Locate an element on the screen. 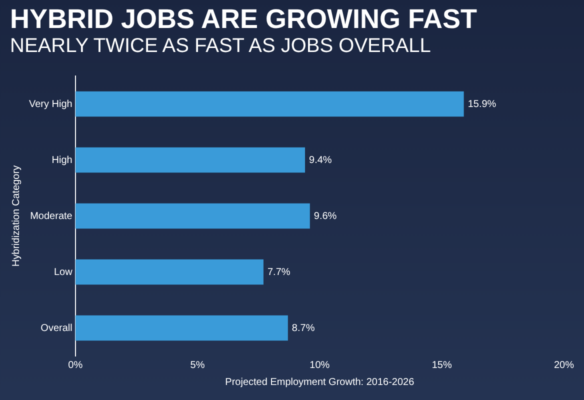 The image size is (584, 400). y-tick-label: Overall is located at coordinates (56, 328).